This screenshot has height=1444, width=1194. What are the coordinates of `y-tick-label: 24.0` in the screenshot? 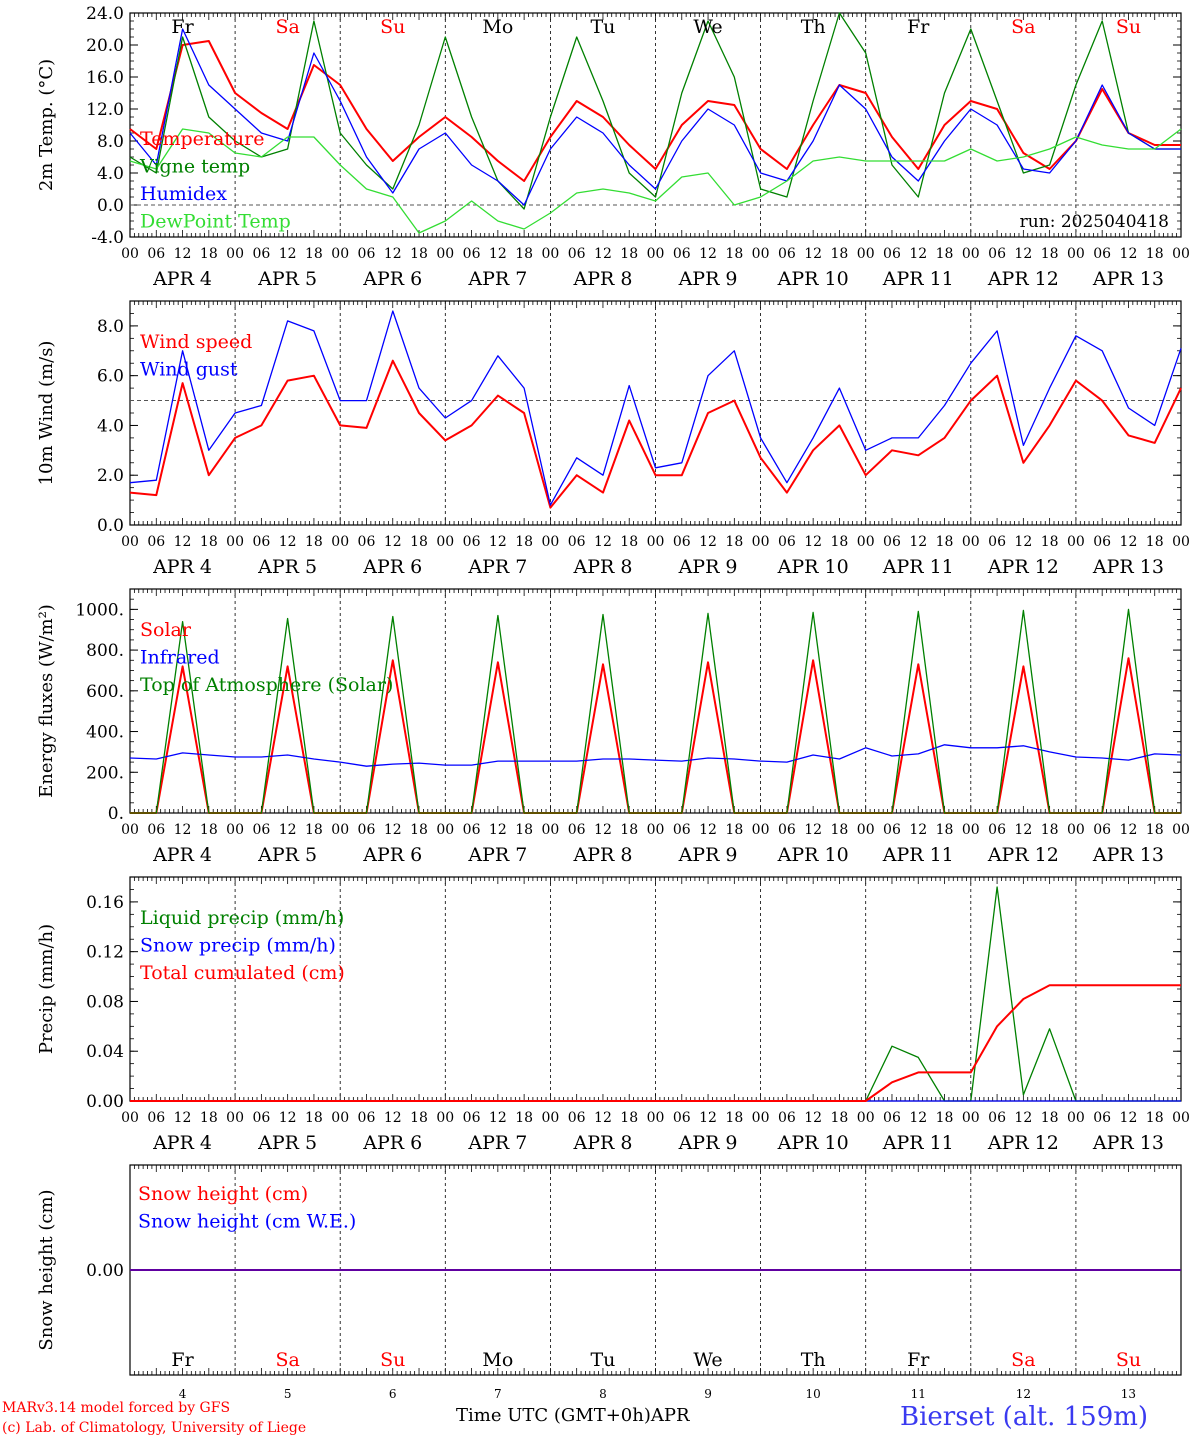 It's located at (105, 14).